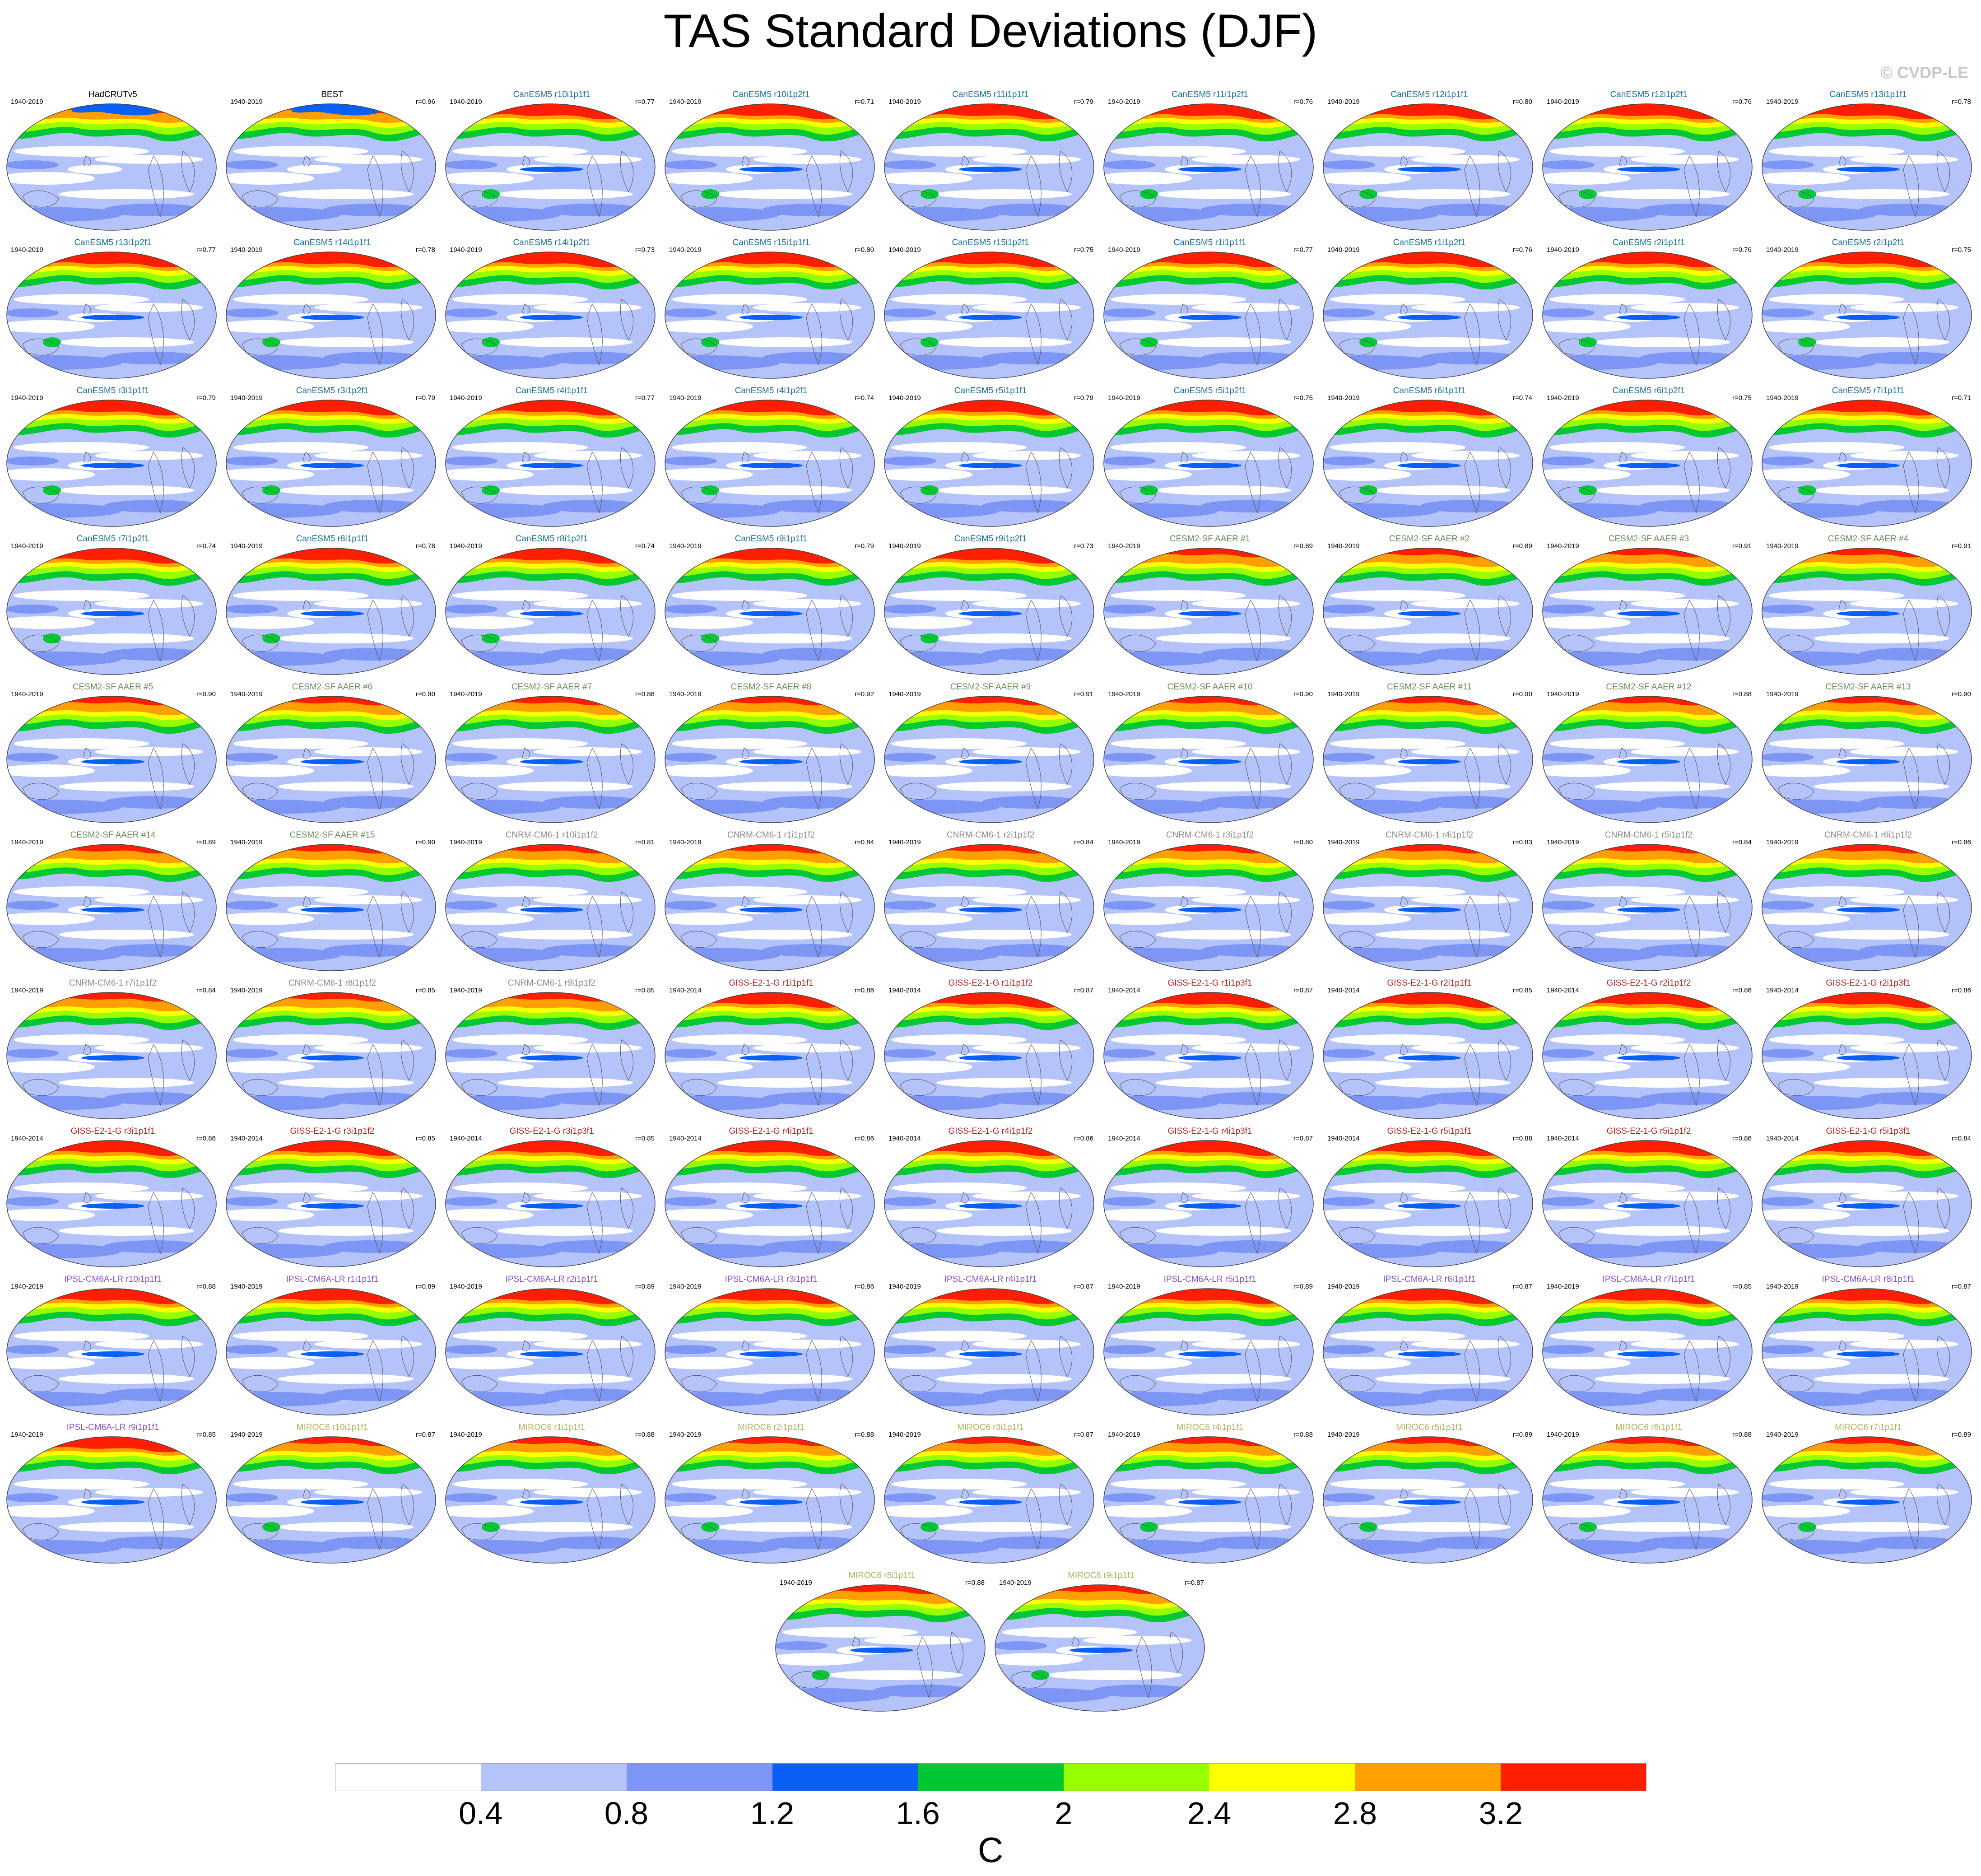 The width and height of the screenshot is (1981, 1876). What do you see at coordinates (1064, 1813) in the screenshot?
I see `colorbar-tick-label: 2` at bounding box center [1064, 1813].